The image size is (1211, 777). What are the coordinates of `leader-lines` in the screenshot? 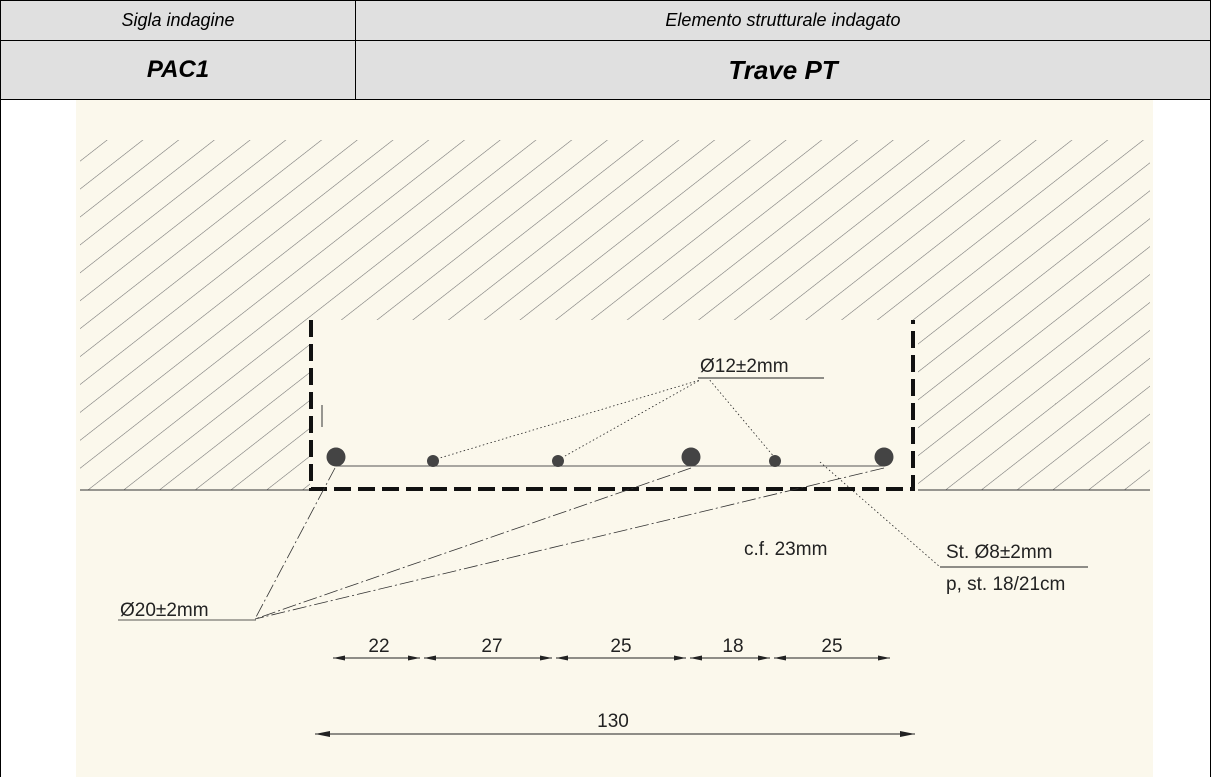 It's located at (686, 472).